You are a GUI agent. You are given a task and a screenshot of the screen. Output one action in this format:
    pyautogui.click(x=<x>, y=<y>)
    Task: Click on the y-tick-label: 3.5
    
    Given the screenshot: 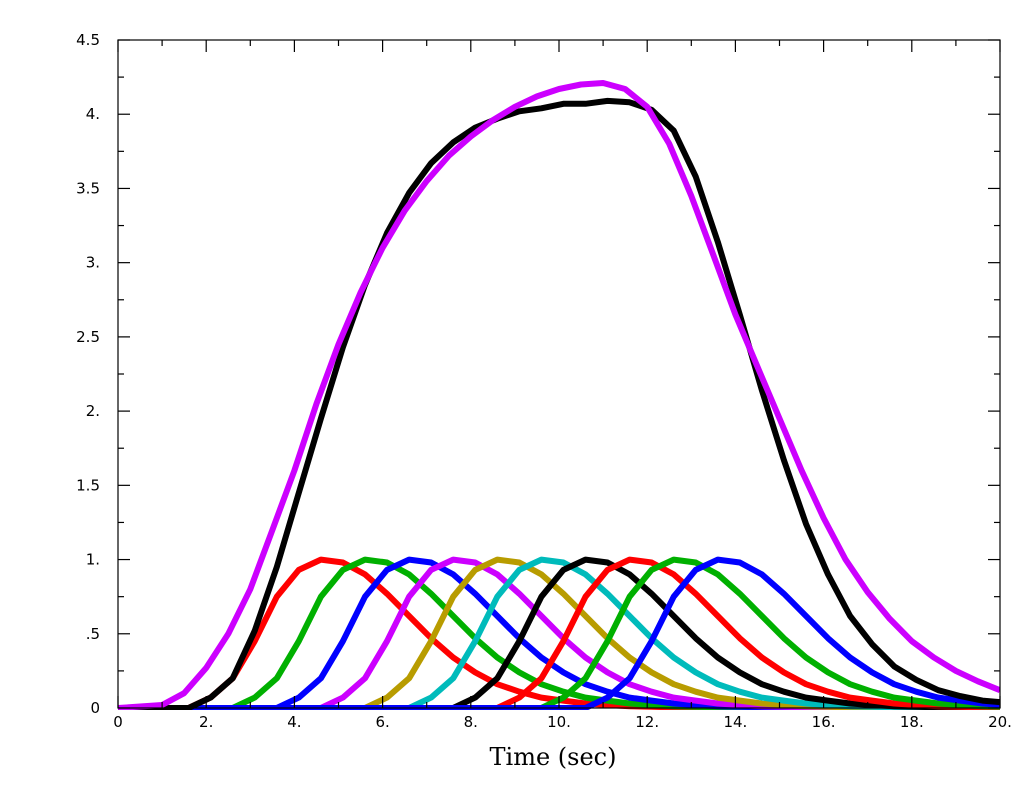 What is the action you would take?
    pyautogui.click(x=88, y=188)
    